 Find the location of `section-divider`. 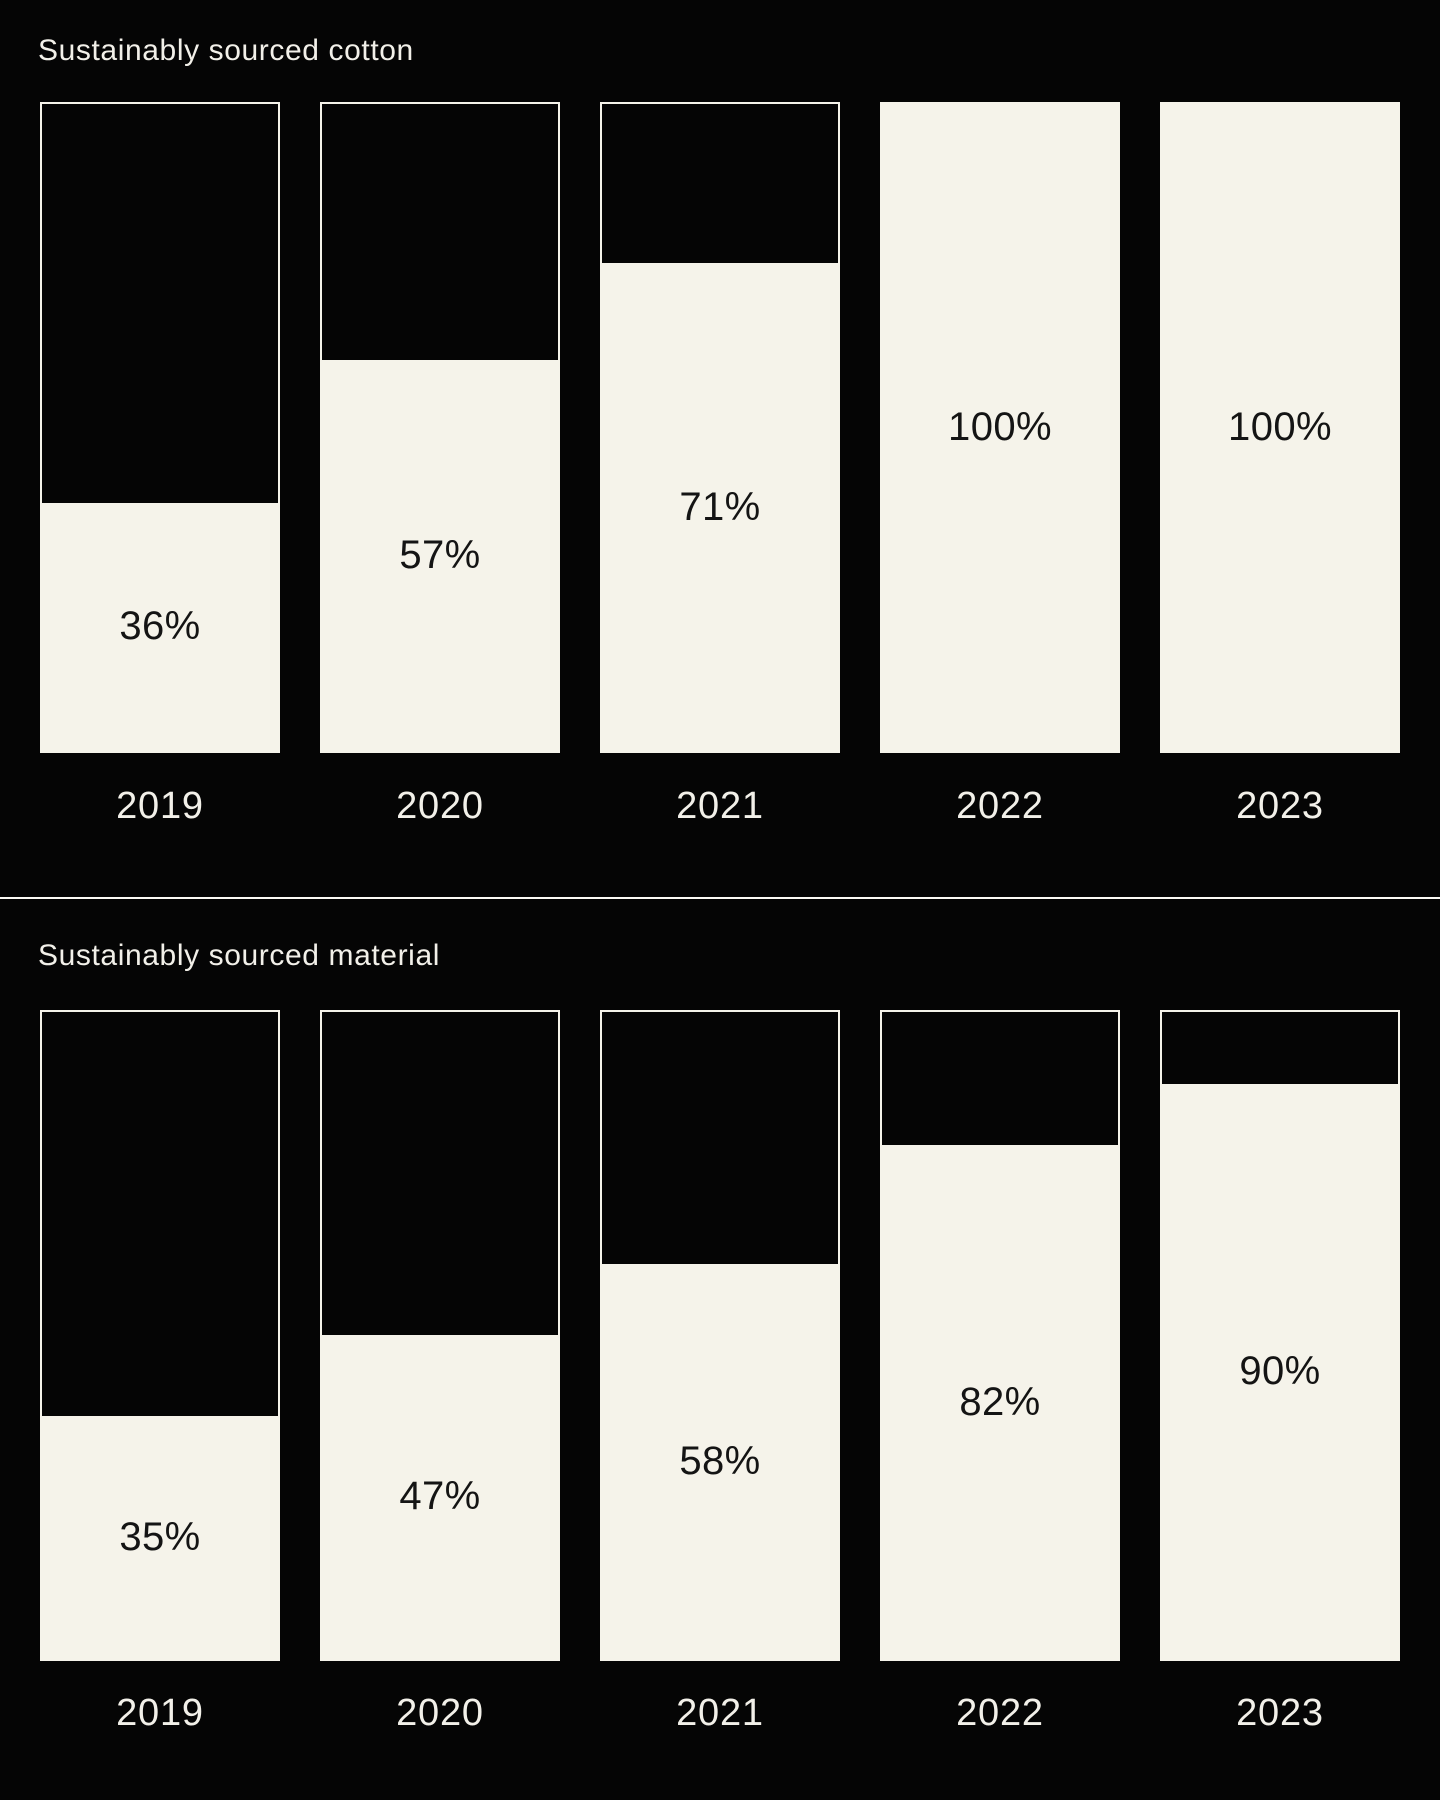

section-divider is located at coordinates (720, 898).